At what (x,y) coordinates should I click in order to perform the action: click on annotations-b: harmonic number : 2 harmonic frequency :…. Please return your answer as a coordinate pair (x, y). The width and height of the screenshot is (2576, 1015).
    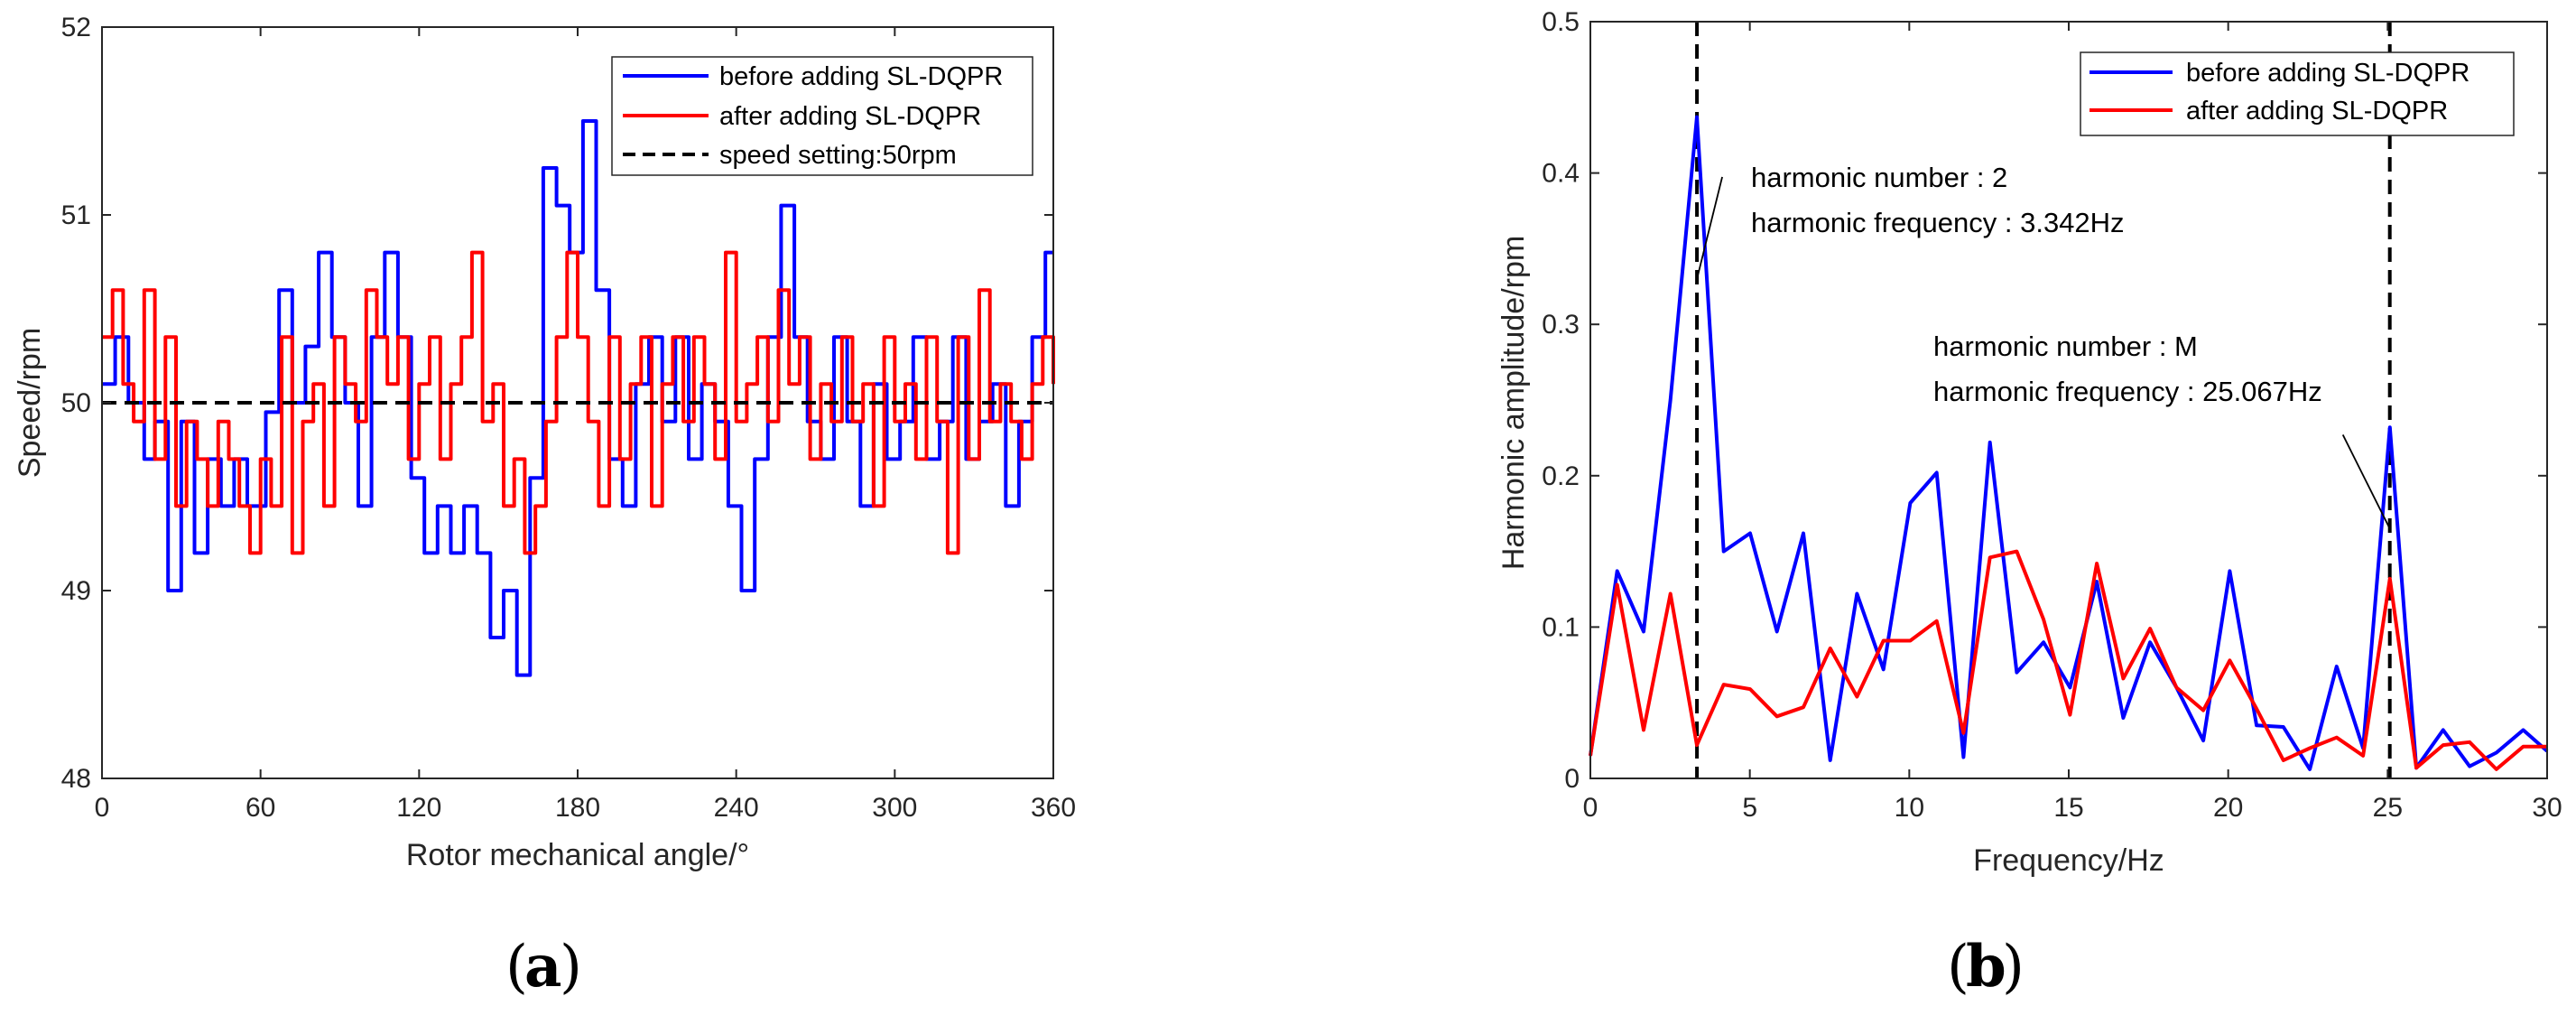
    Looking at the image, I should click on (2044, 345).